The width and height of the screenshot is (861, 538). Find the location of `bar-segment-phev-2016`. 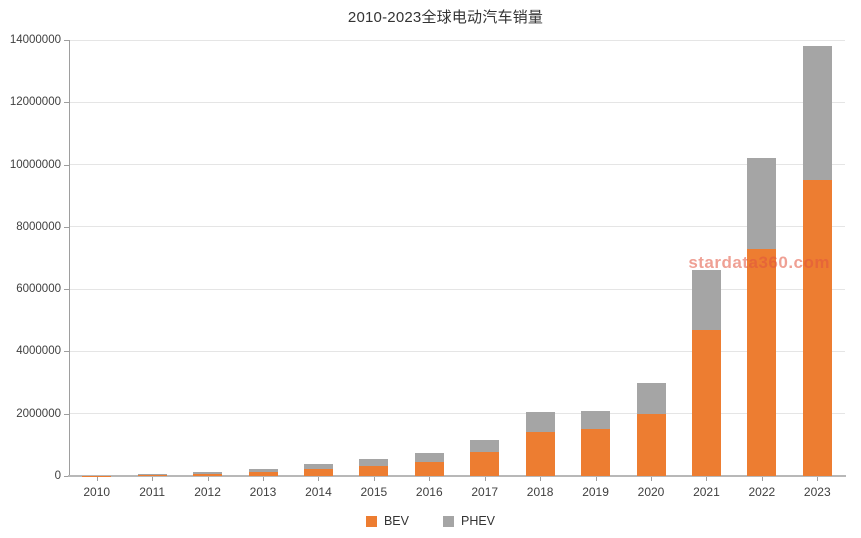

bar-segment-phev-2016 is located at coordinates (429, 457).